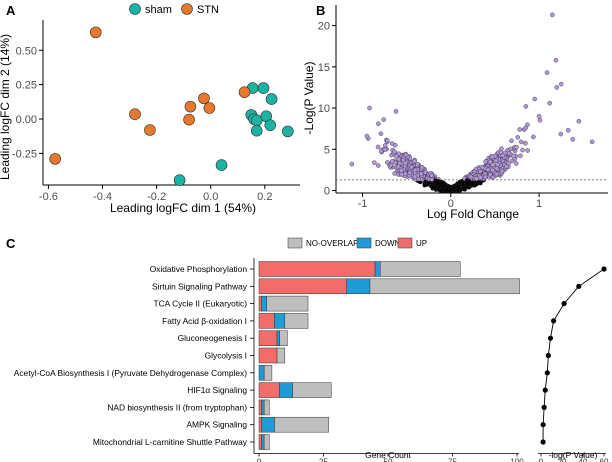 The width and height of the screenshot is (612, 462). Describe the element at coordinates (452, 460) in the screenshot. I see `panel-c-x-tick-label: 75` at that location.